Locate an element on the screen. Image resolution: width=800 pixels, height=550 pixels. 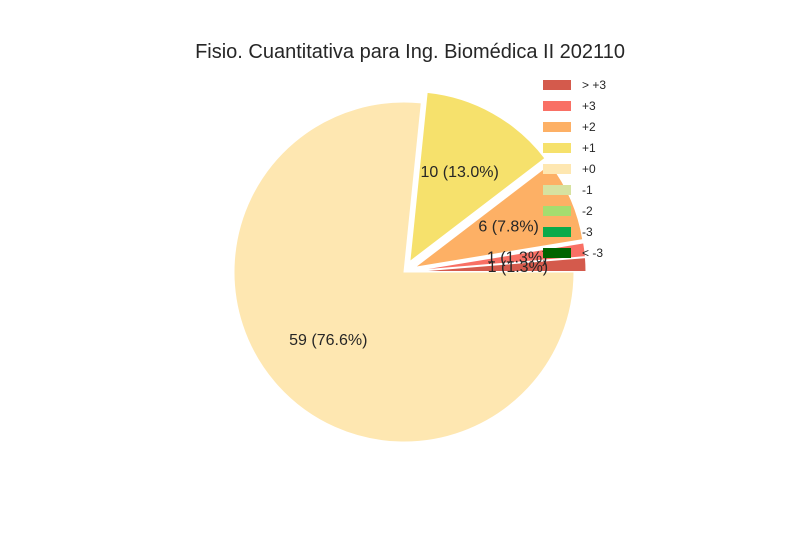
legend-label-5: -1 is located at coordinates (587, 190).